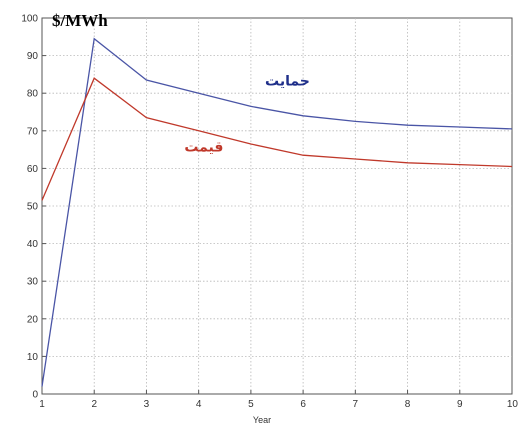 Image resolution: width=518 pixels, height=431 pixels. Describe the element at coordinates (512, 404) in the screenshot. I see `x-tick-label: 10` at that location.